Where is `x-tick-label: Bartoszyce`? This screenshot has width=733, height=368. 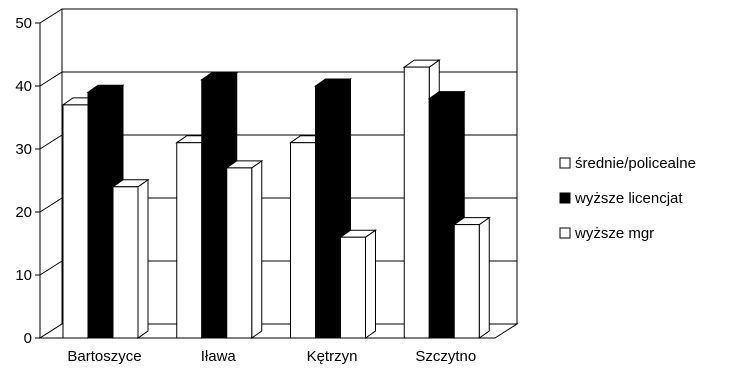
x-tick-label: Bartoszyce is located at coordinates (104, 356).